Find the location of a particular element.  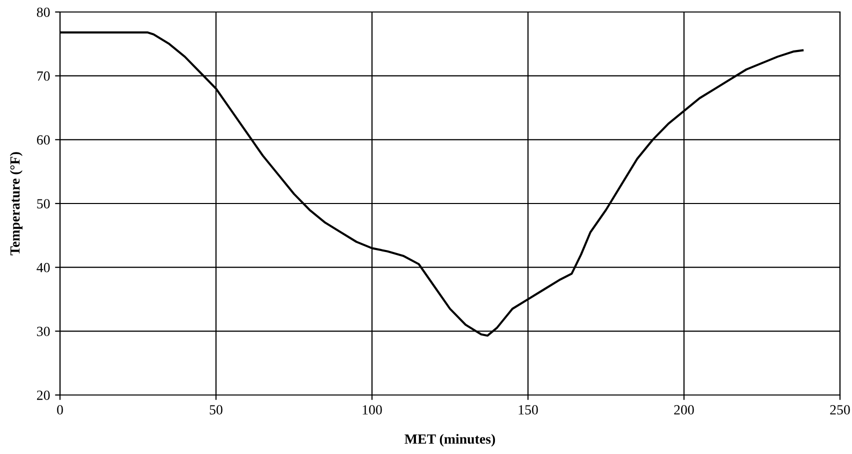

x-tick-label: 0 is located at coordinates (60, 409).